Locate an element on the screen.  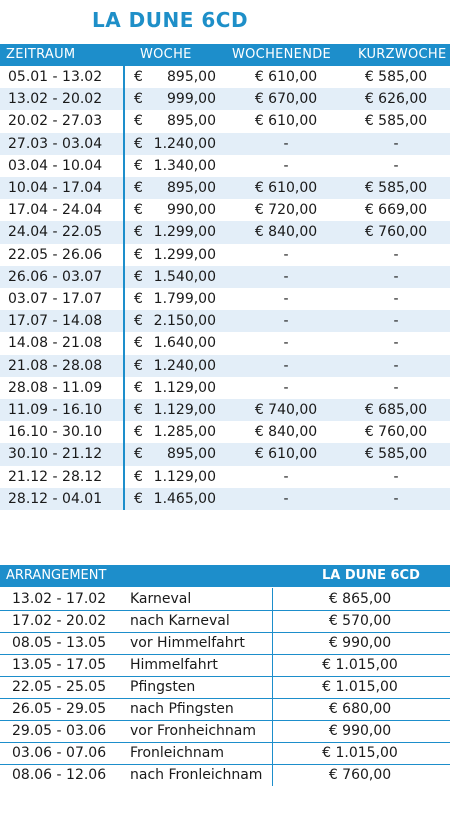
page-title: LA DUNE 6CD is located at coordinates (170, 20).